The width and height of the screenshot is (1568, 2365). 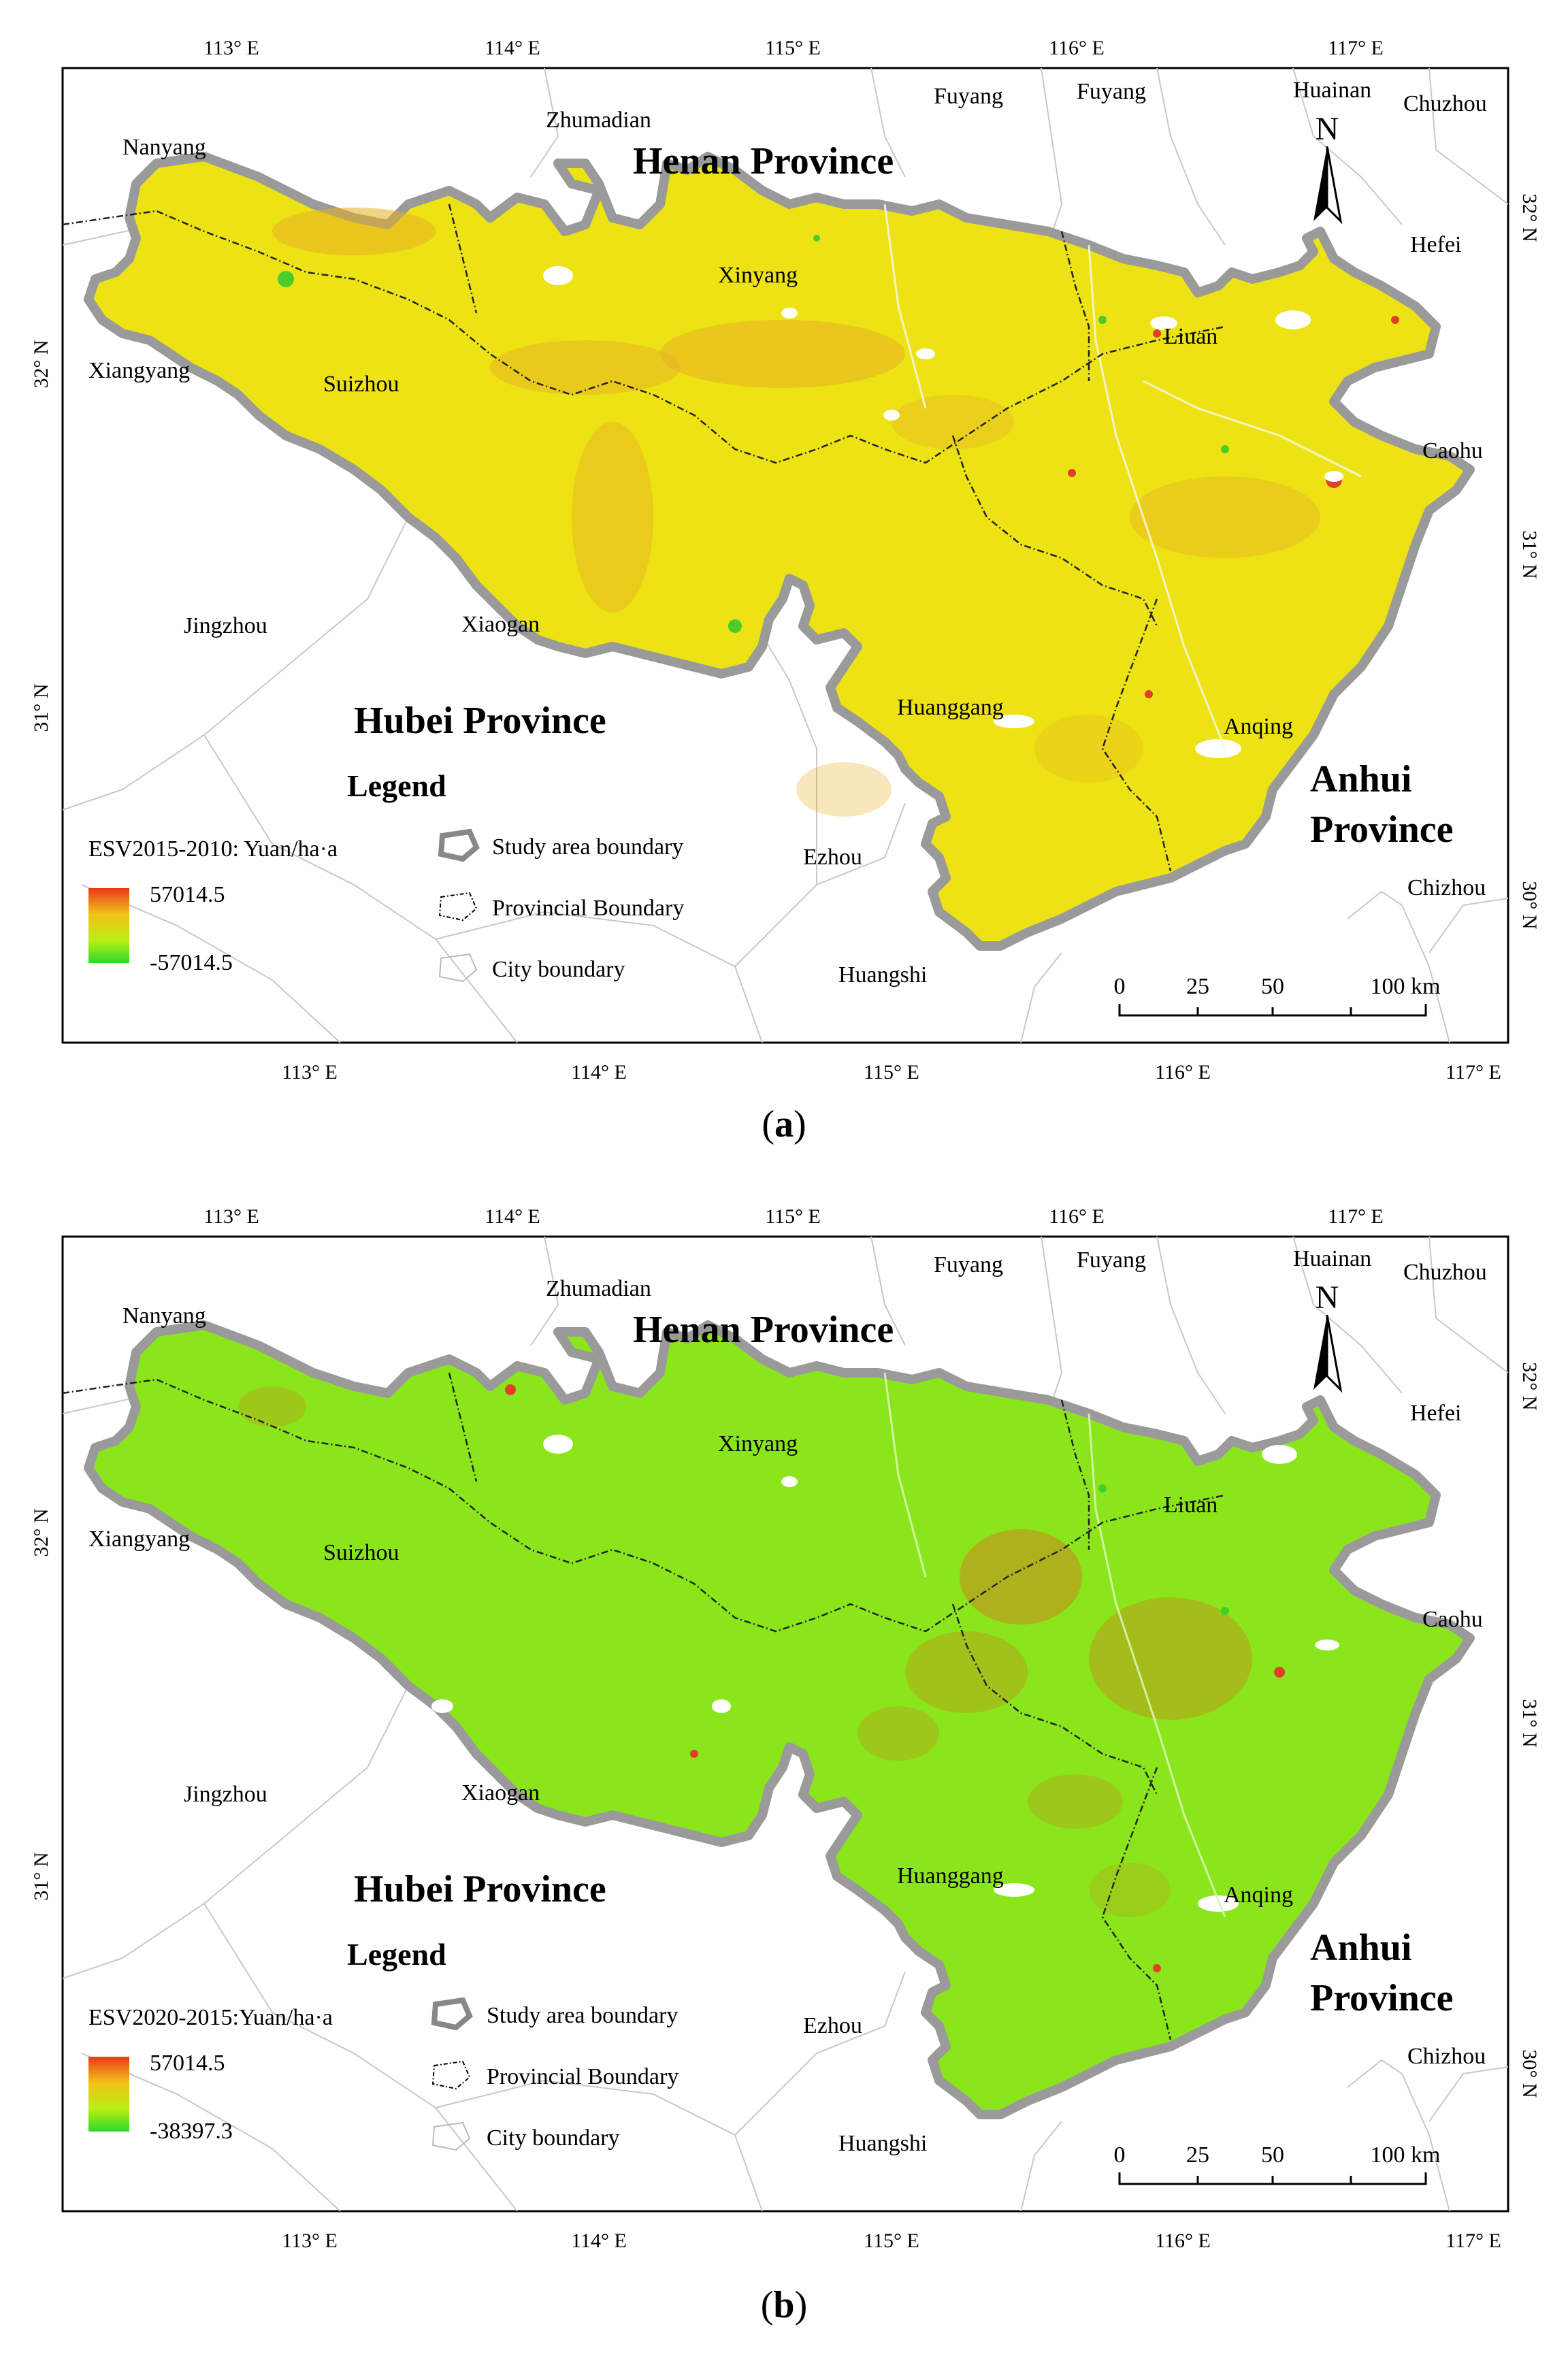 I want to click on north-arrow: N, so click(x=1328, y=1336).